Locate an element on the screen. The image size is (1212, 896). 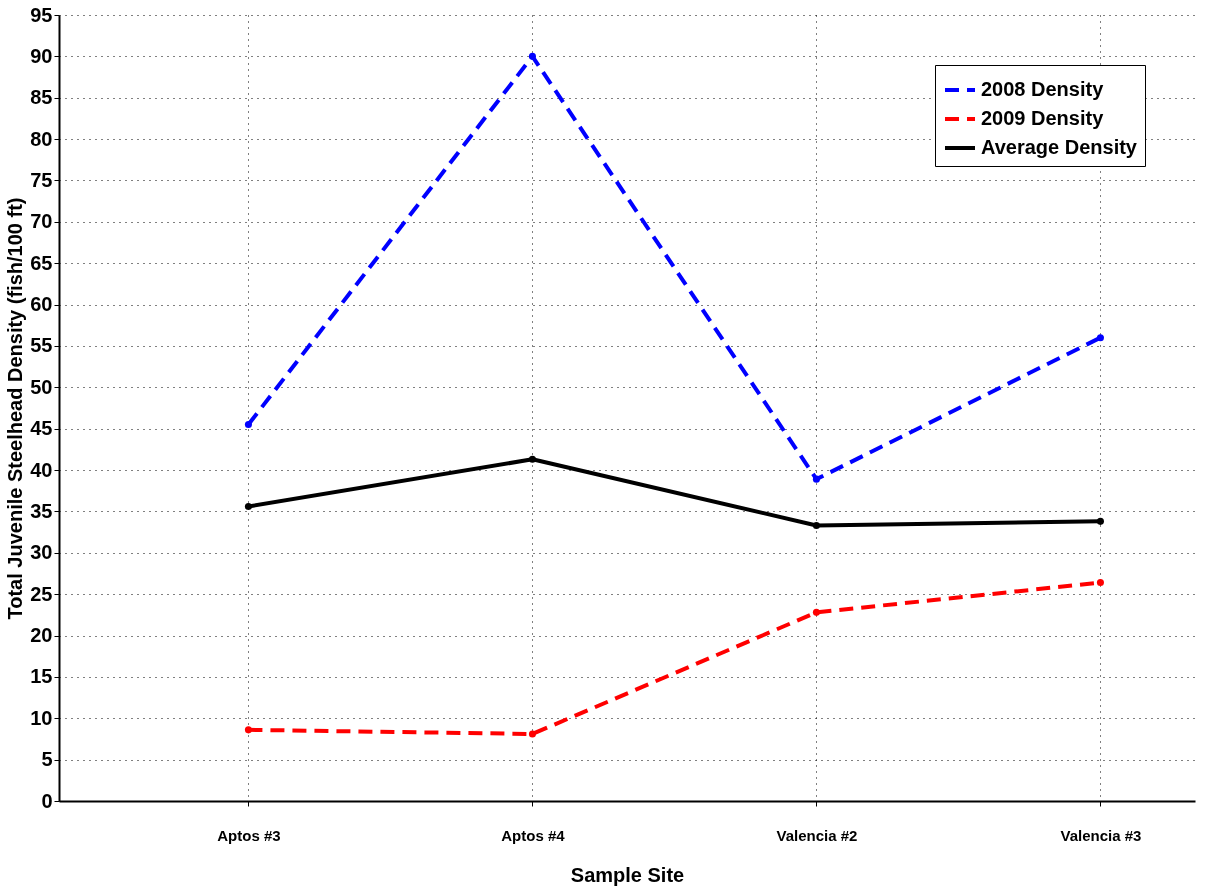
x-tick-label: Aptos #4 is located at coordinates (533, 835).